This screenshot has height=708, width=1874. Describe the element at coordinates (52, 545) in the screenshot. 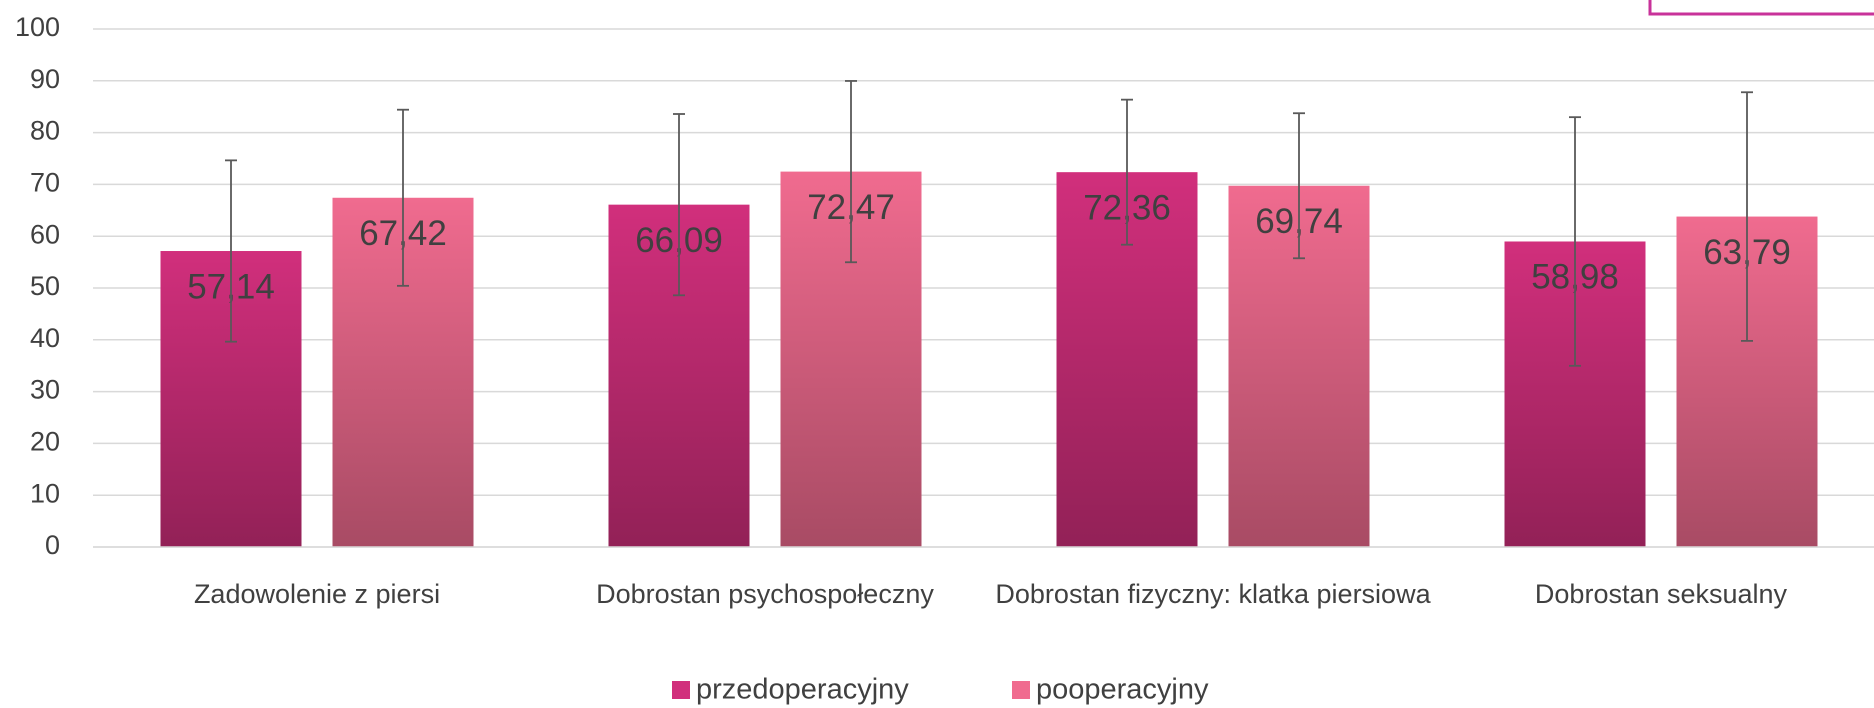

I see `y-tick-label: 0` at that location.